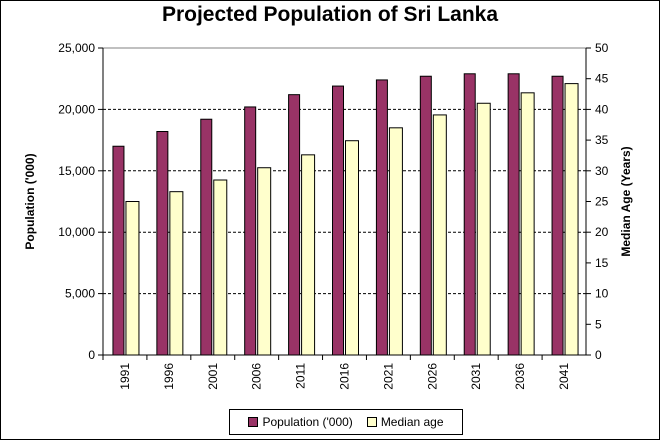 The image size is (660, 440). I want to click on y-tick-label: 0, so click(91, 355).